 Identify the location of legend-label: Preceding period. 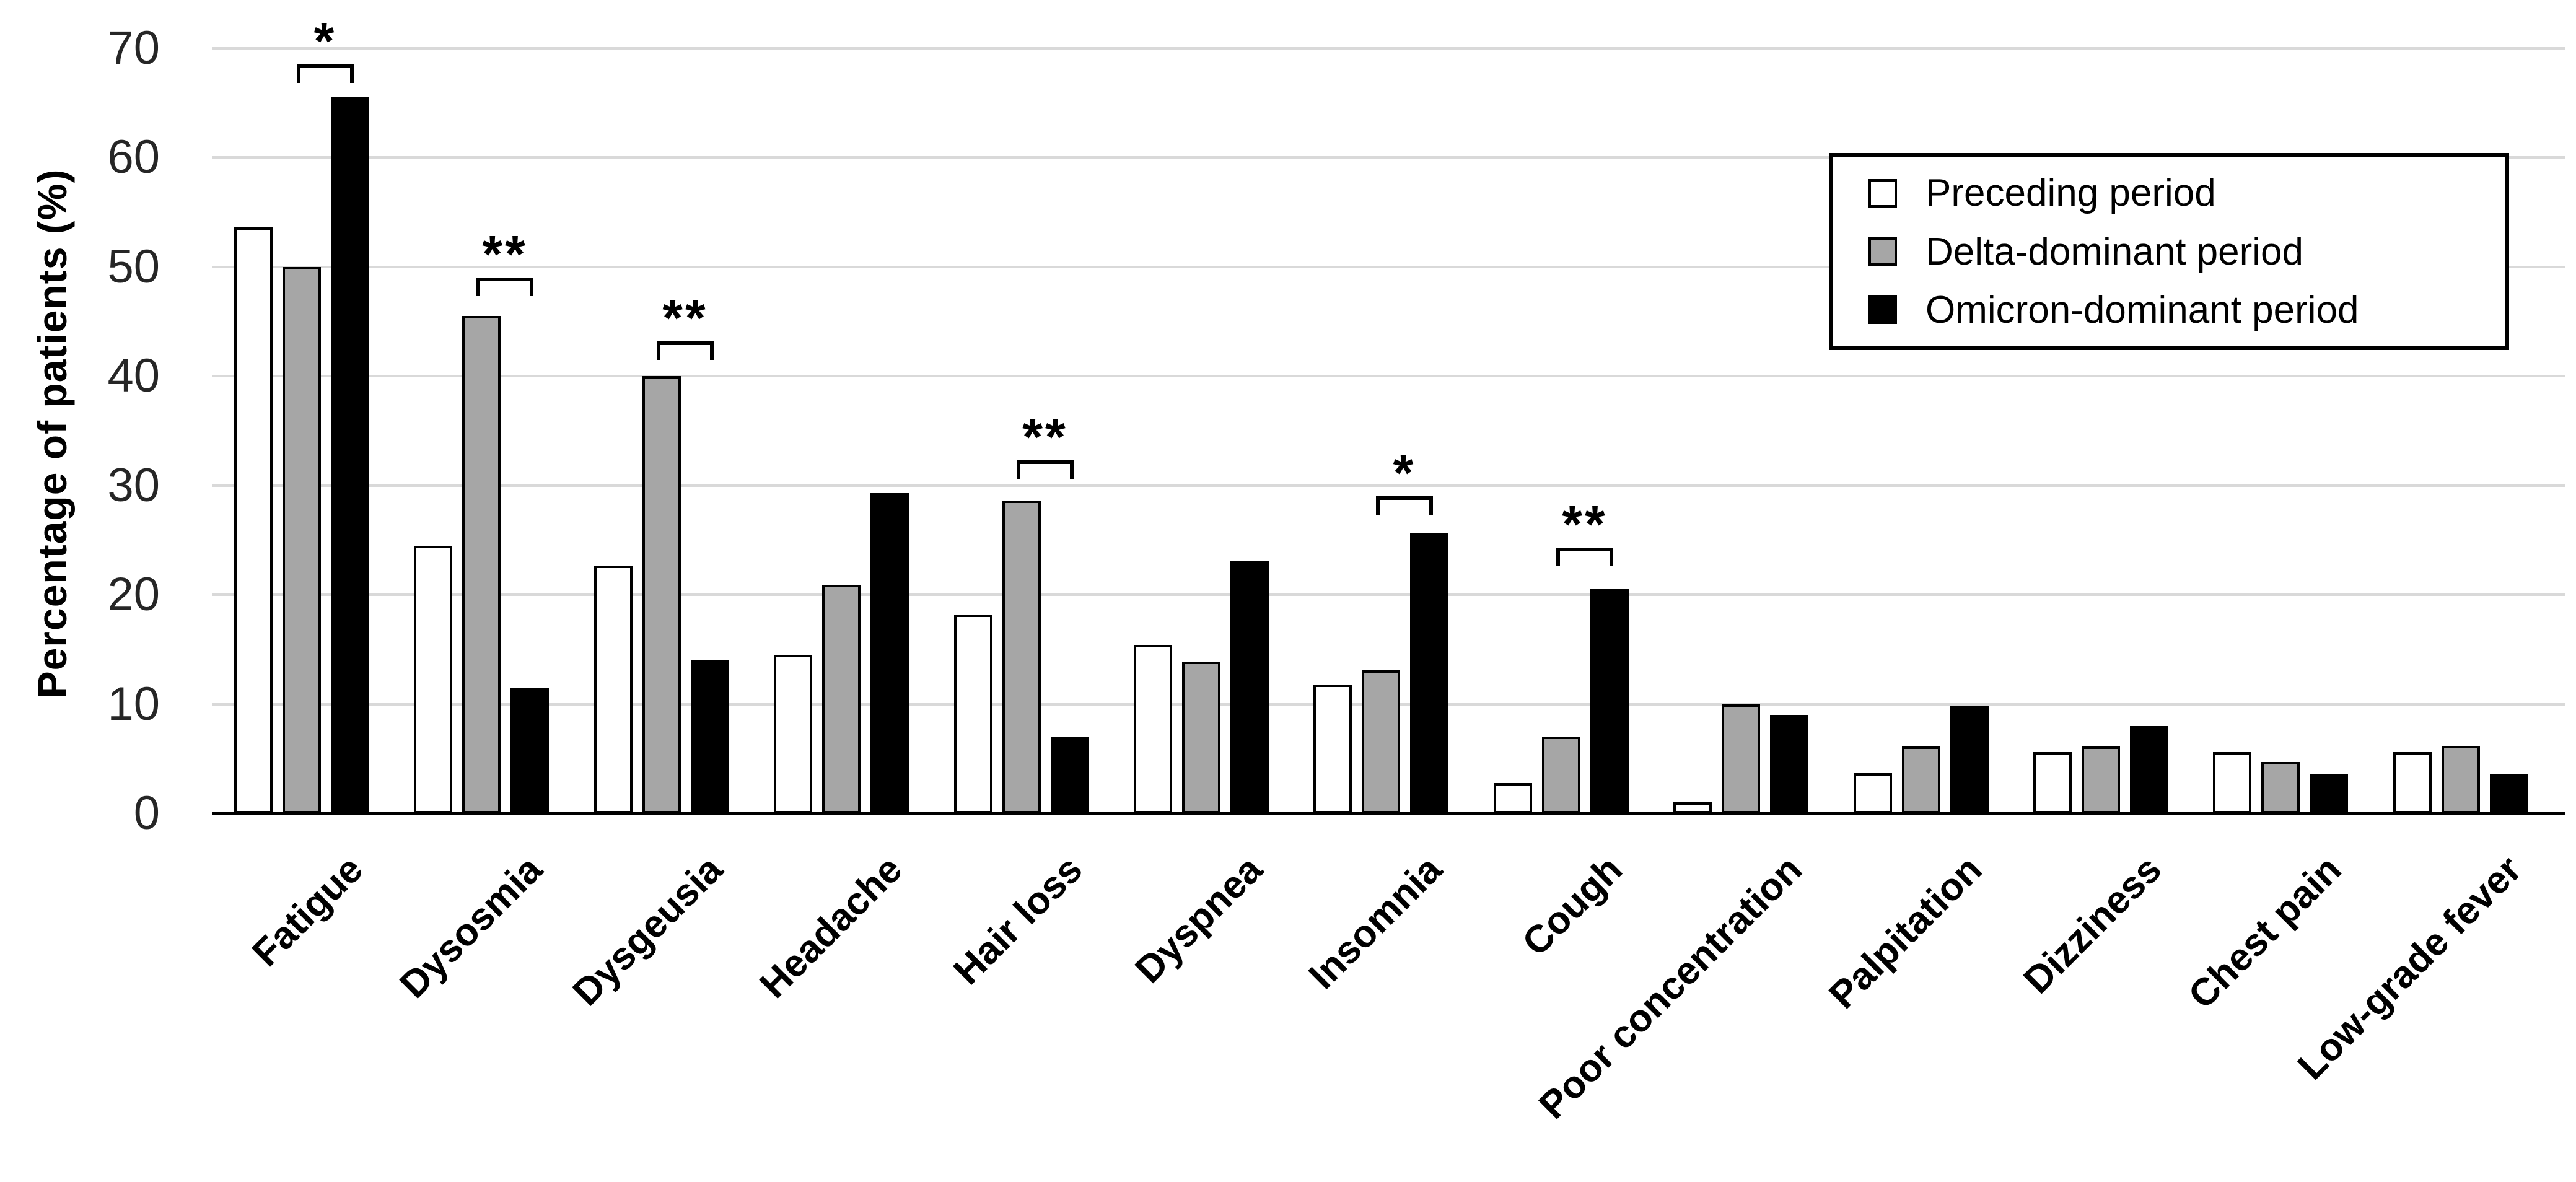
(2070, 193).